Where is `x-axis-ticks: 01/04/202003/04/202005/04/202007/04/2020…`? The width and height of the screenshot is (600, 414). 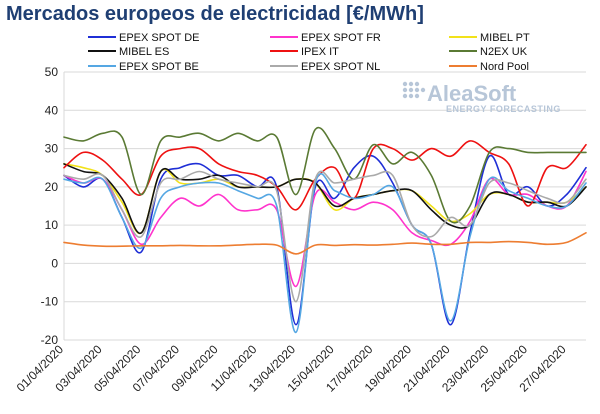
x-axis-ticks: 01/04/202003/04/202005/04/202007/04/2020… is located at coordinates (291, 368).